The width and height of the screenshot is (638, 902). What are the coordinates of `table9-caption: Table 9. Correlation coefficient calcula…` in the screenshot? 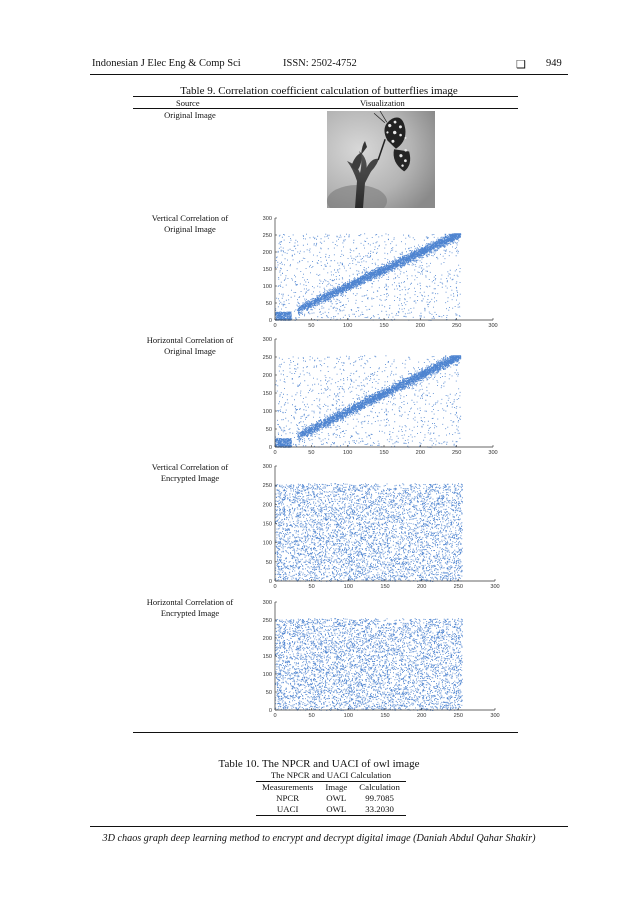 It's located at (319, 91).